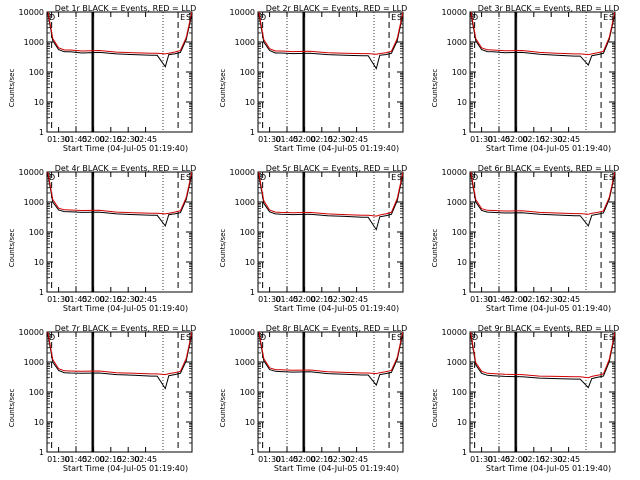  What do you see at coordinates (549, 8) in the screenshot?
I see `chart-title: Det 3r BLACK = Events, RED = LLD` at bounding box center [549, 8].